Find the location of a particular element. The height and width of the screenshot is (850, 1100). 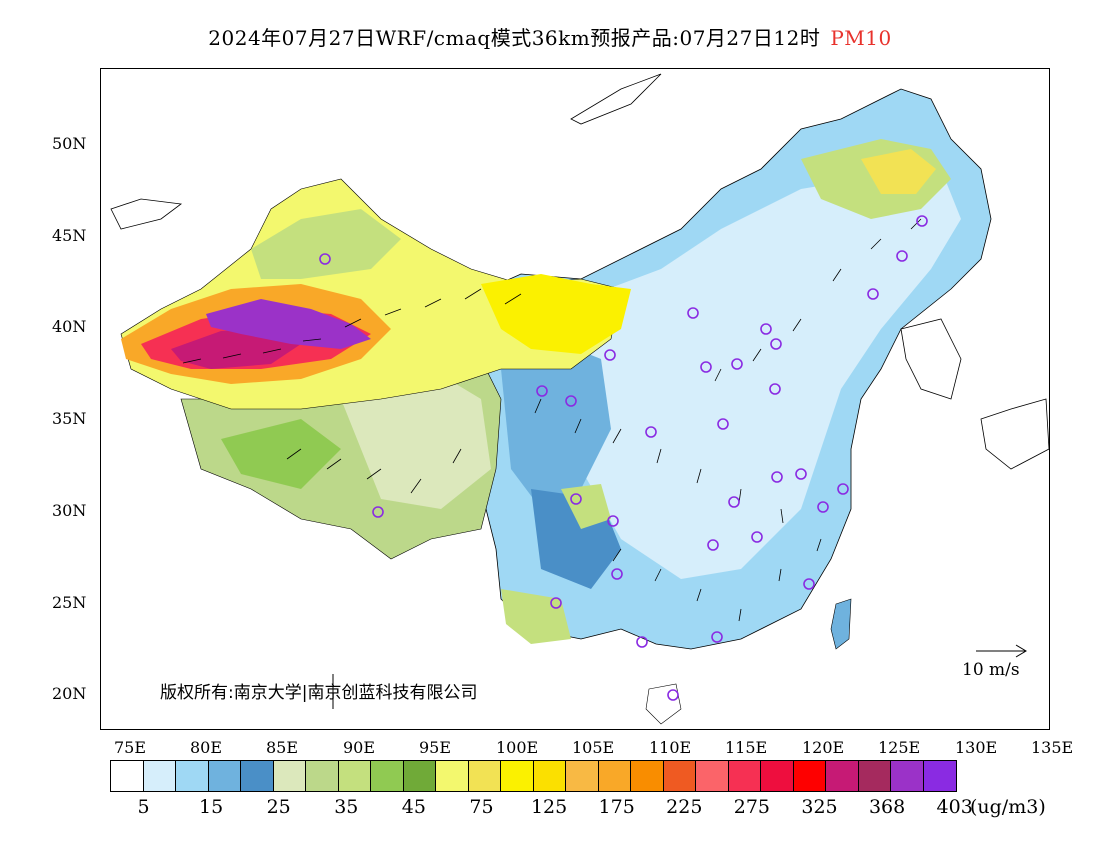

legend-label: 45 is located at coordinates (413, 807).